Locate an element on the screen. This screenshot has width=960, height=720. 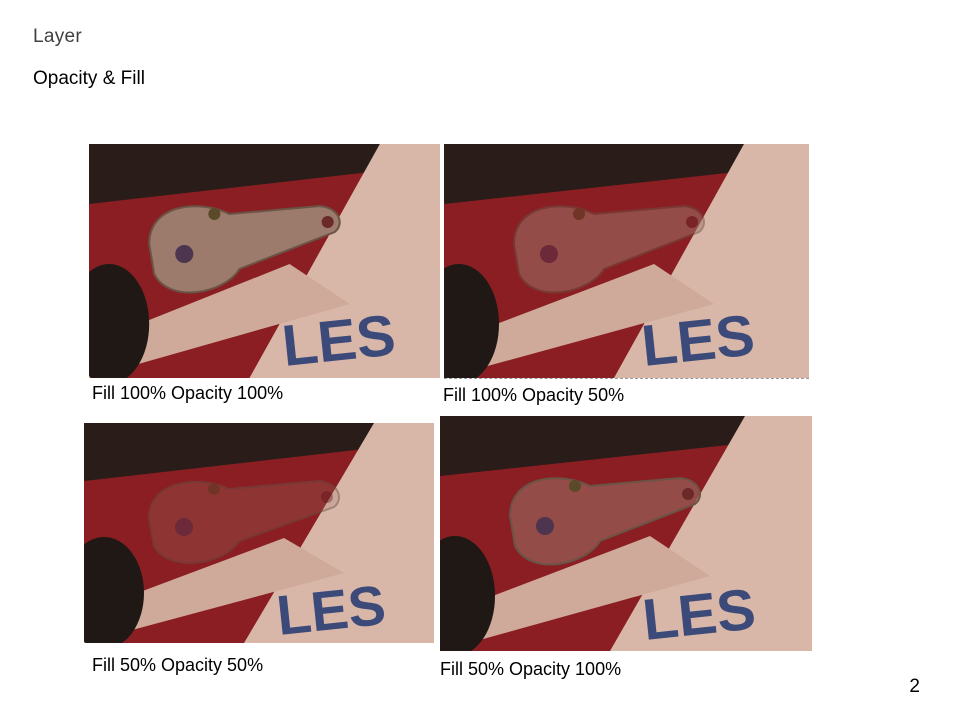
caption-fill100-opacity100: Fill 100% Opacity 100% is located at coordinates (188, 393).